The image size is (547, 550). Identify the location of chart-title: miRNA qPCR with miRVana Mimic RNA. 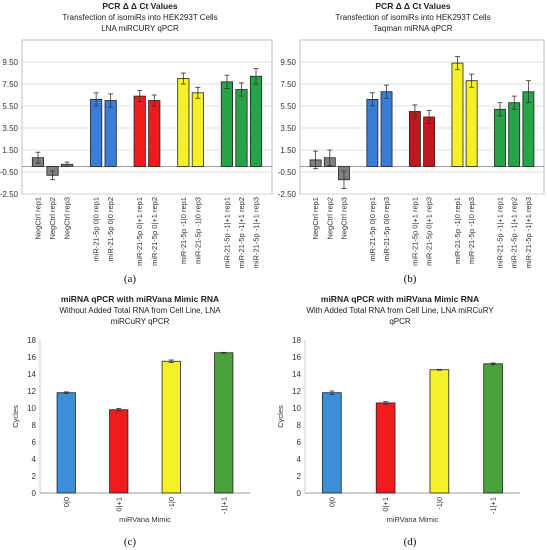
(140, 299).